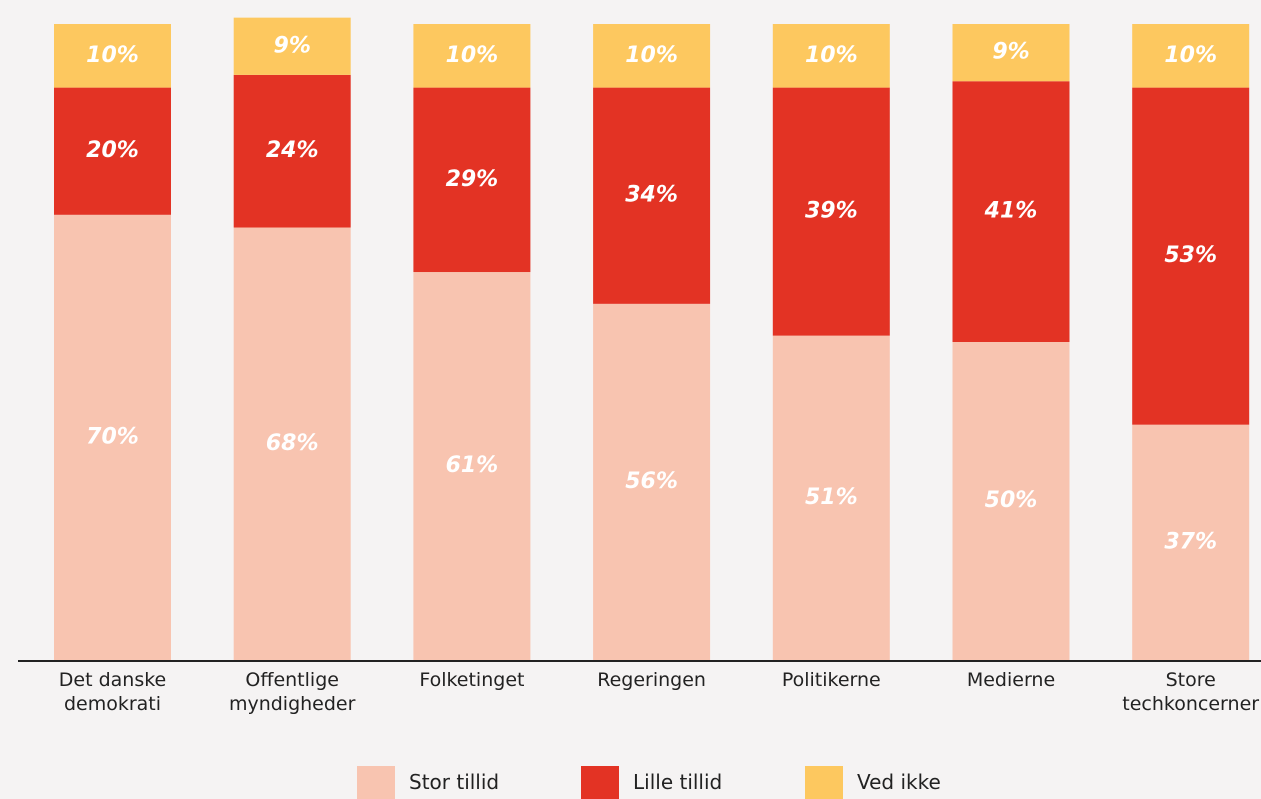 The image size is (1261, 799). I want to click on value-label: 37%, so click(1190, 541).